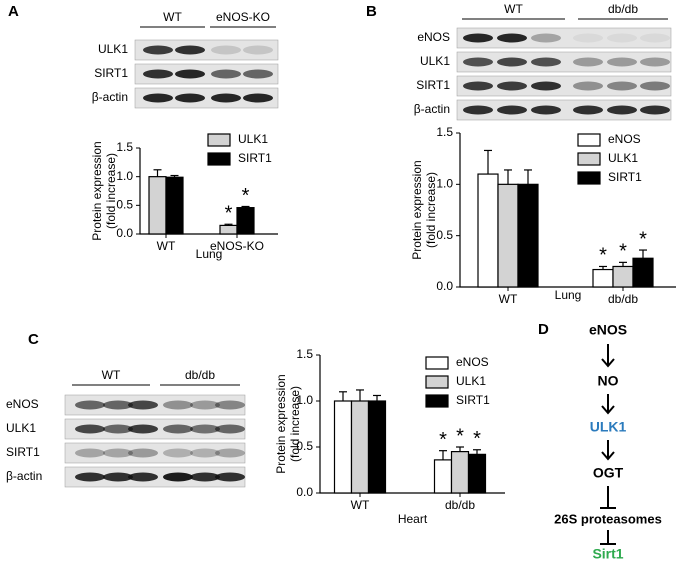  I want to click on panel-label: D, so click(543, 329).